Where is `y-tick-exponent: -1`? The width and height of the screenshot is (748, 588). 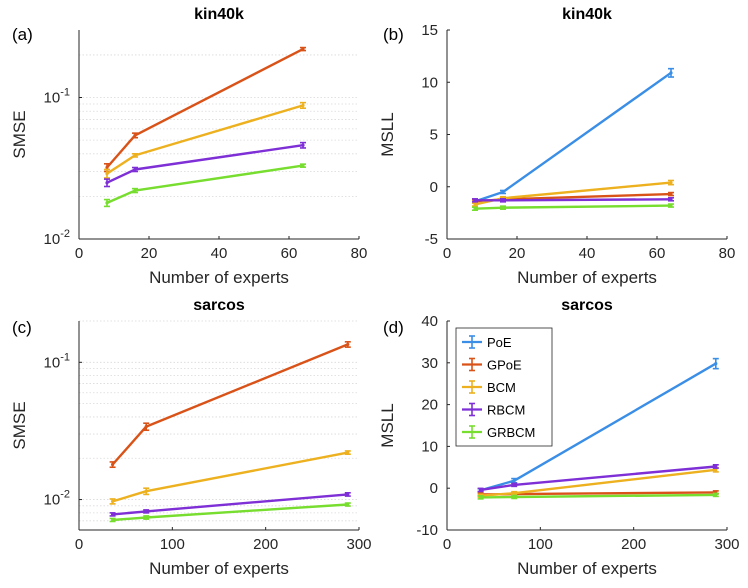 y-tick-exponent: -1 is located at coordinates (65, 357).